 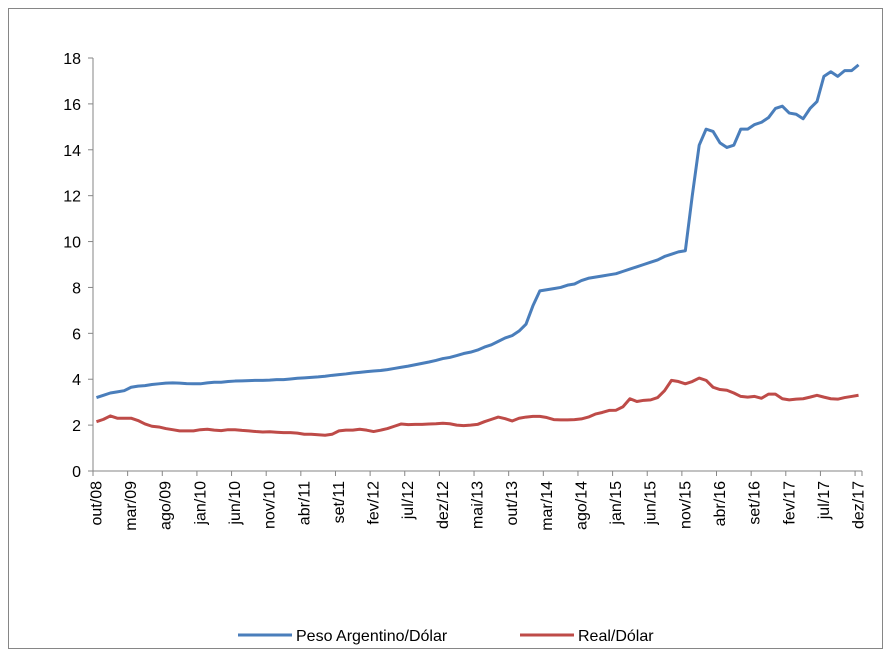 I want to click on x-tick-label: out/08, so click(x=96, y=503).